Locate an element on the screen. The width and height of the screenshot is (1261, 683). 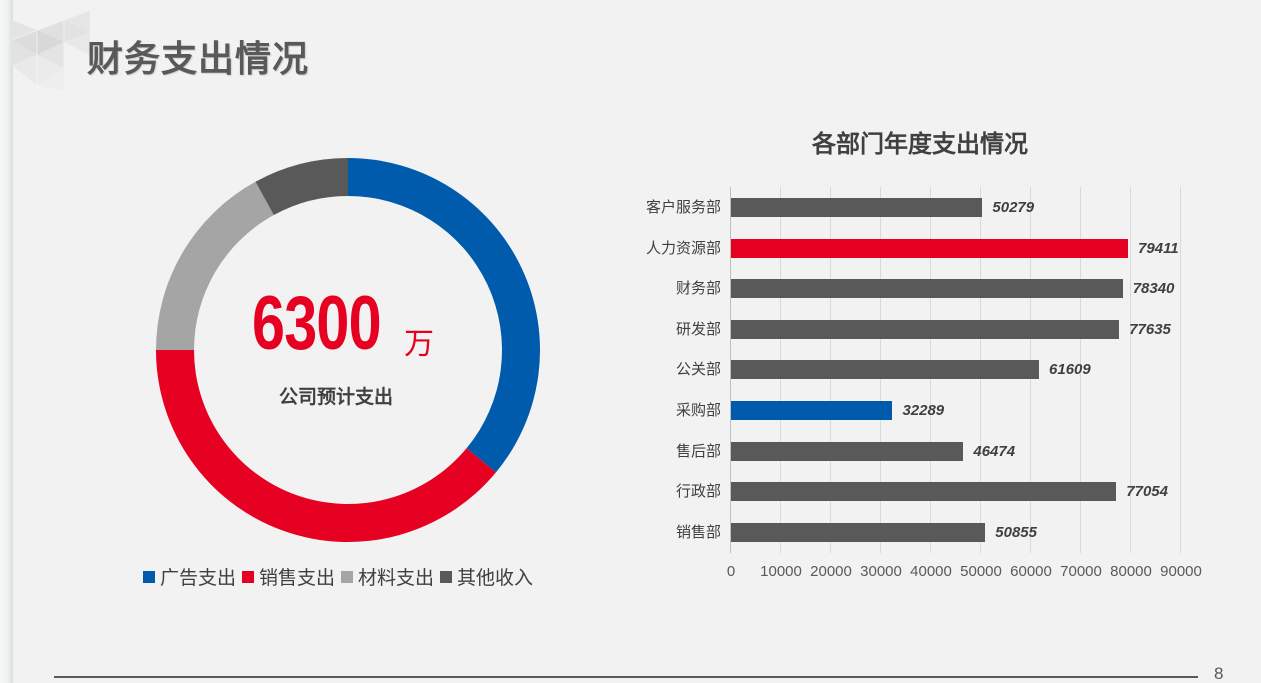
bar-row: 61609 is located at coordinates (960, 370).